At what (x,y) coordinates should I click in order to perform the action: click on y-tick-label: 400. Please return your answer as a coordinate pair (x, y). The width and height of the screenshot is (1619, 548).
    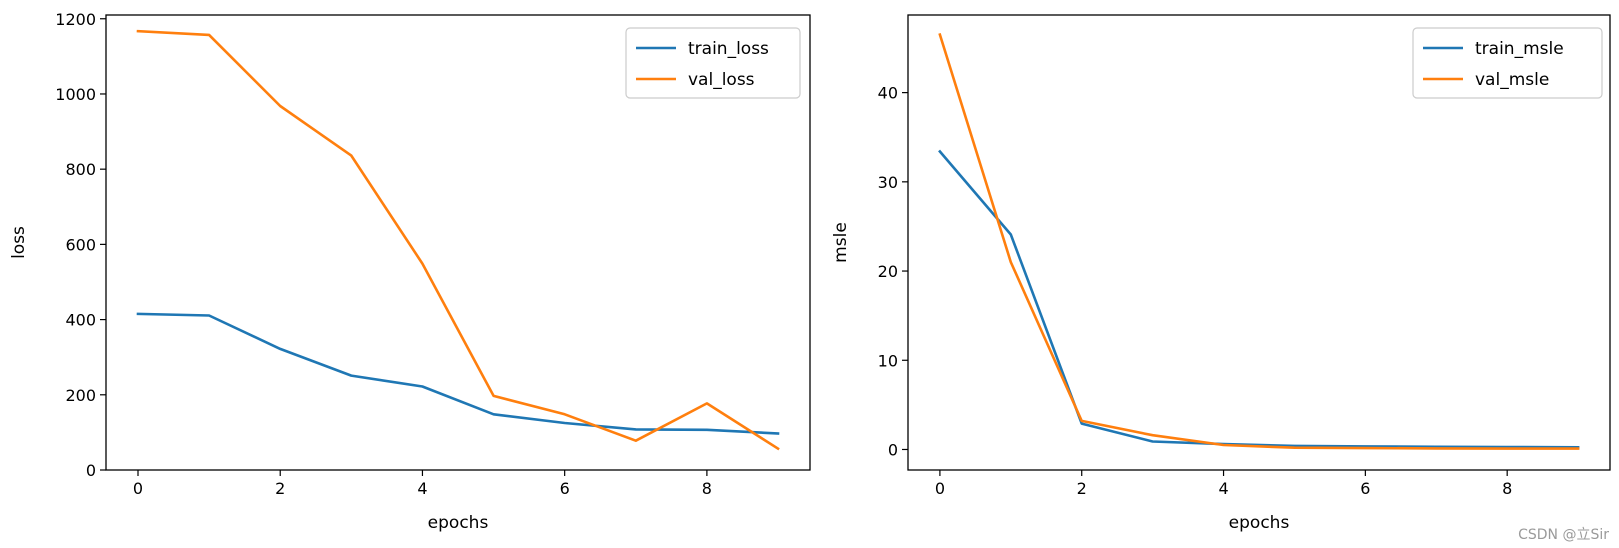
    Looking at the image, I should click on (80, 320).